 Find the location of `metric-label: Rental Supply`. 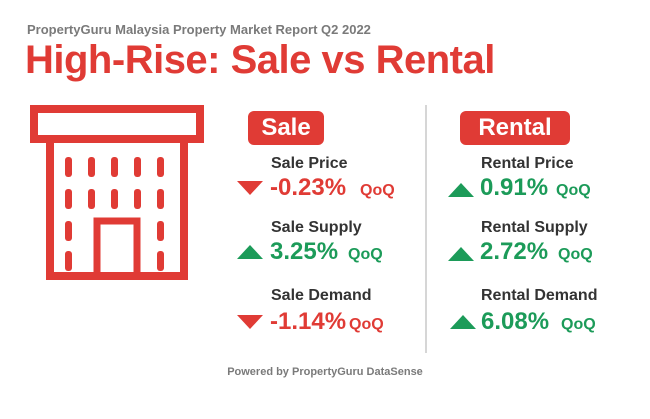

metric-label: Rental Supply is located at coordinates (534, 227).